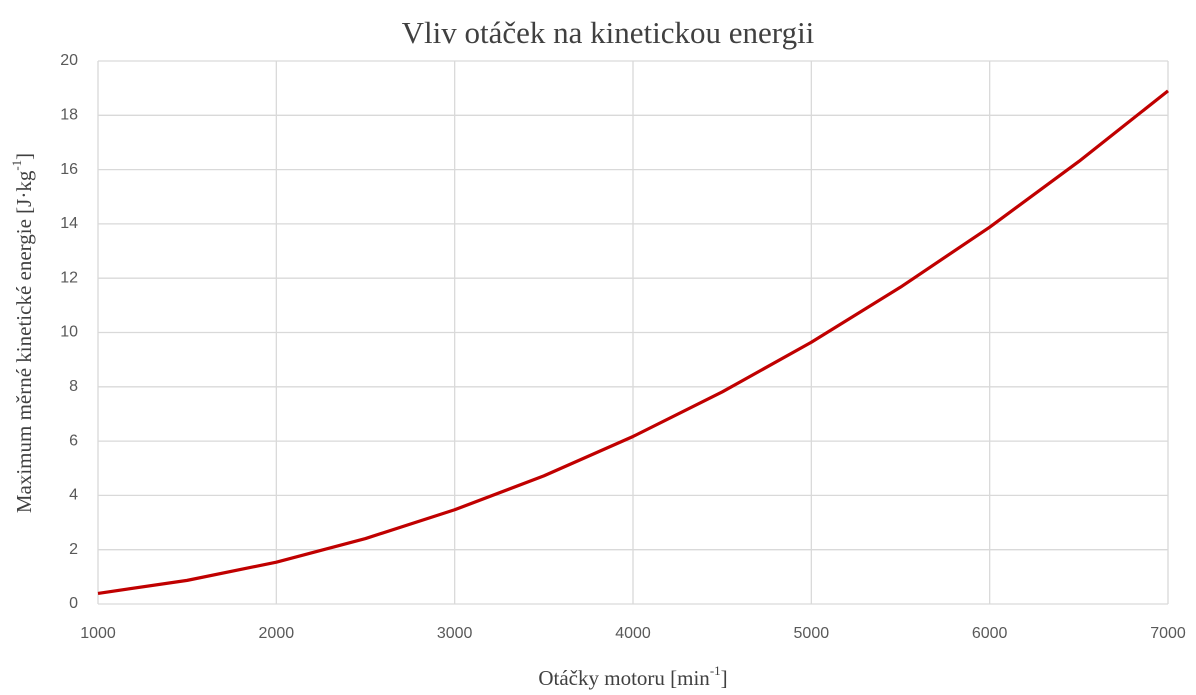 This screenshot has width=1196, height=695. I want to click on label-part: Otáčky motoru [min, so click(624, 678).